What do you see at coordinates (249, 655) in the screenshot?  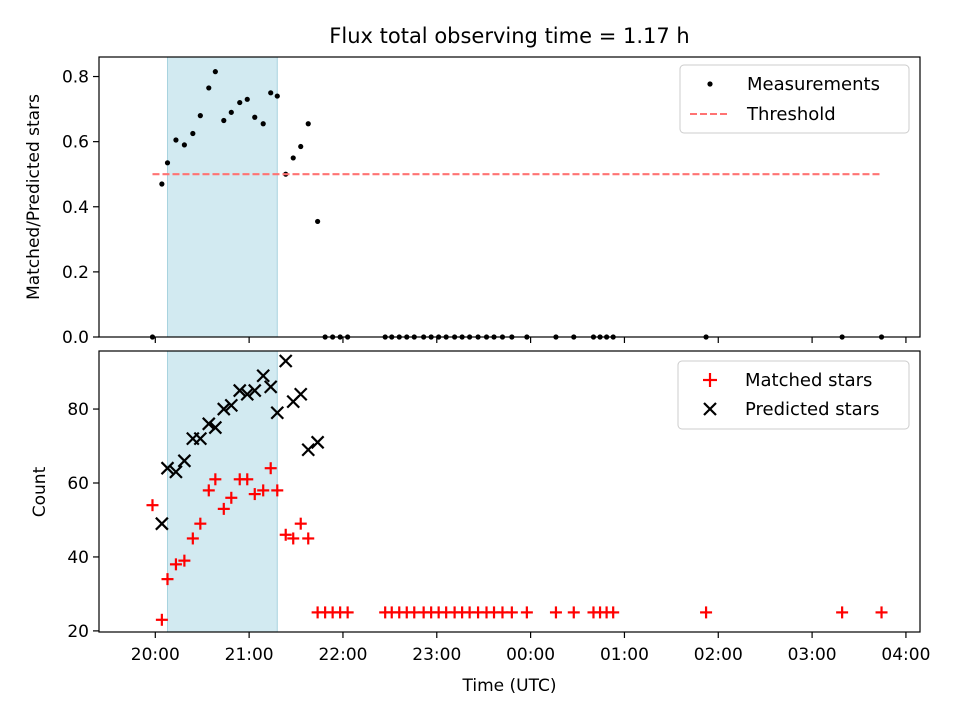 I see `xtick-label: 21:00` at bounding box center [249, 655].